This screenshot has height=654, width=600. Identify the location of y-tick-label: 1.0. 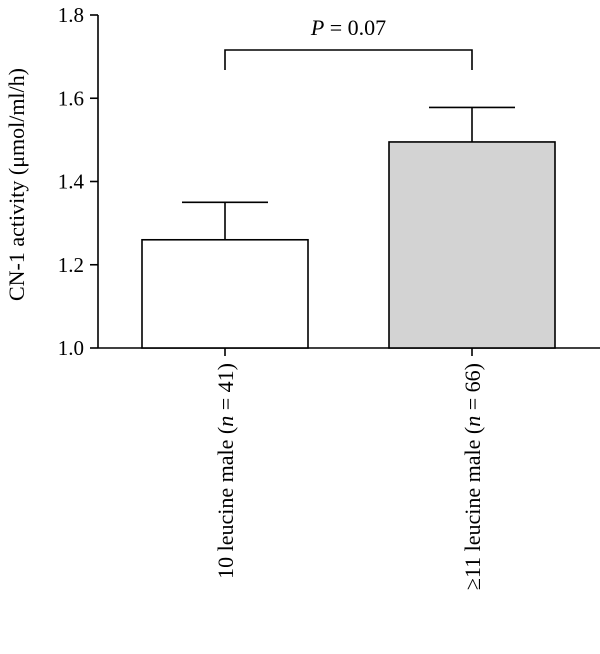
(71, 348).